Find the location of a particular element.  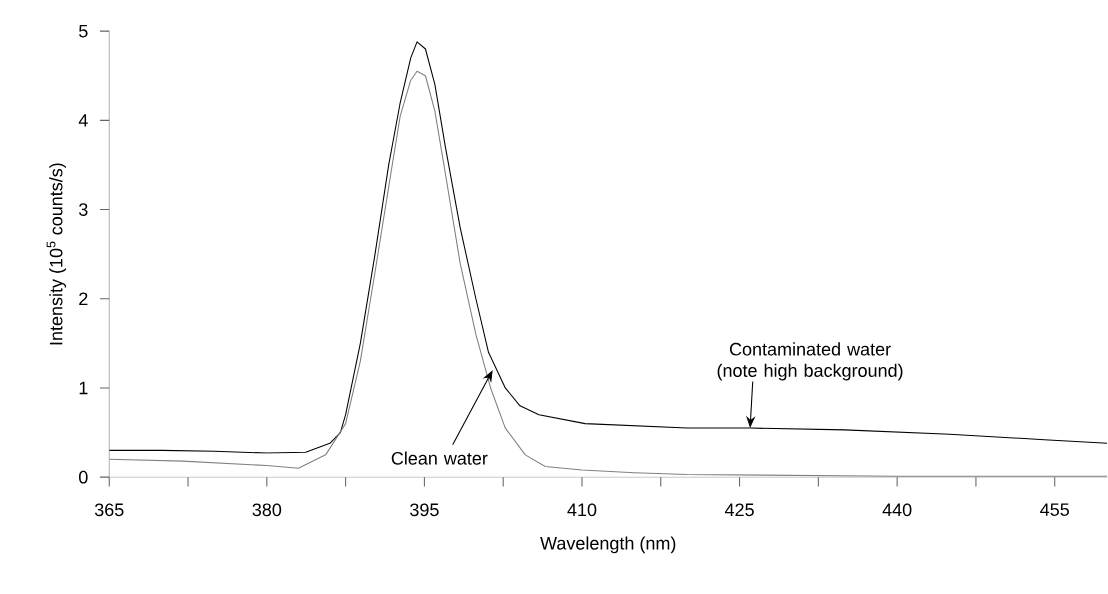

y-tick-label: 0 is located at coordinates (83, 477).